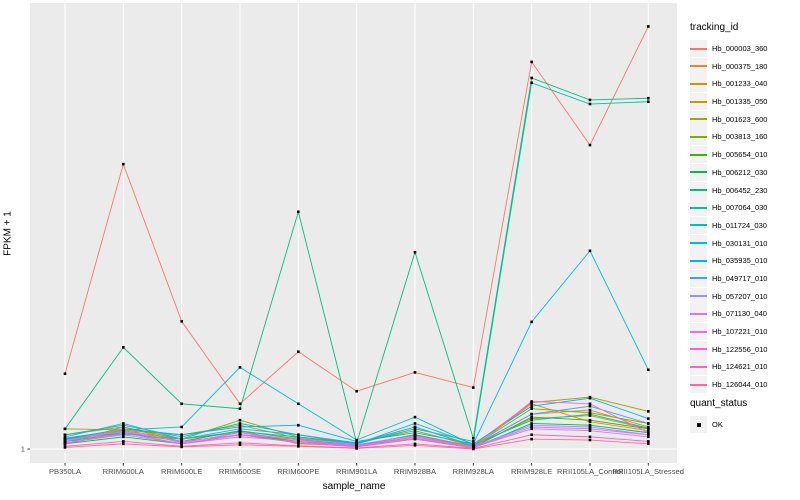 The image size is (800, 500). I want to click on legend-item: Hb_107221_010, so click(728, 331).